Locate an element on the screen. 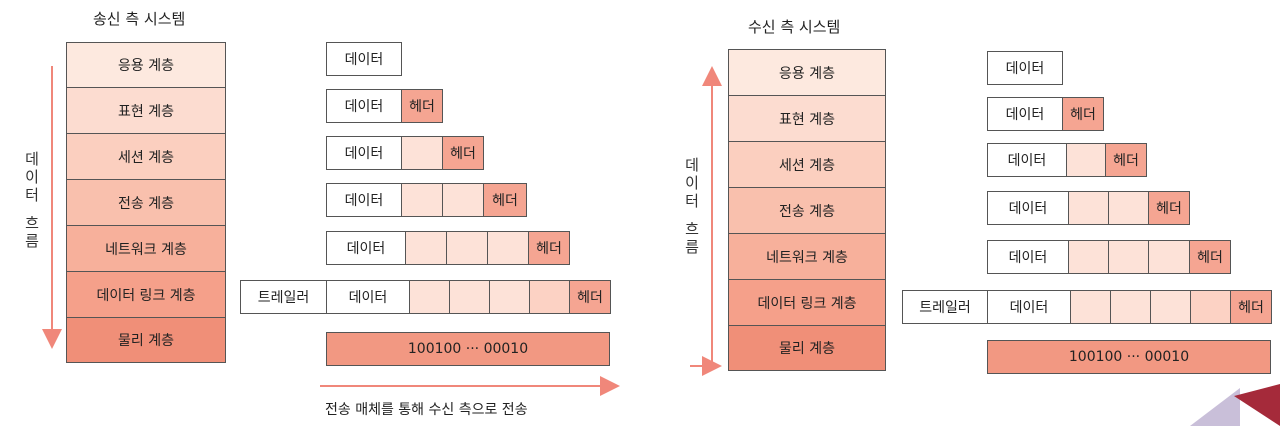 This screenshot has height=426, width=1280. receiver-title: 수신 측 시스템 is located at coordinates (794, 27).